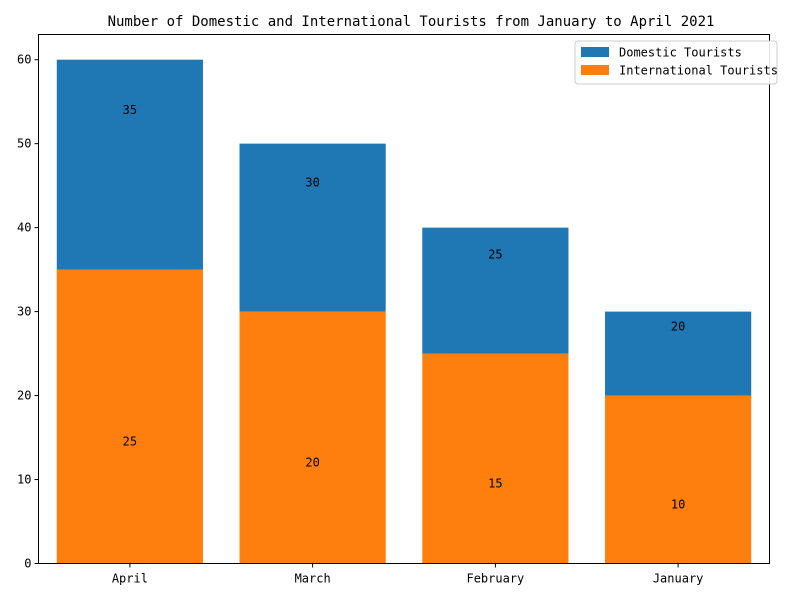 The height and width of the screenshot is (600, 800). Describe the element at coordinates (129, 164) in the screenshot. I see `bar-domestic-tourists-april` at that location.